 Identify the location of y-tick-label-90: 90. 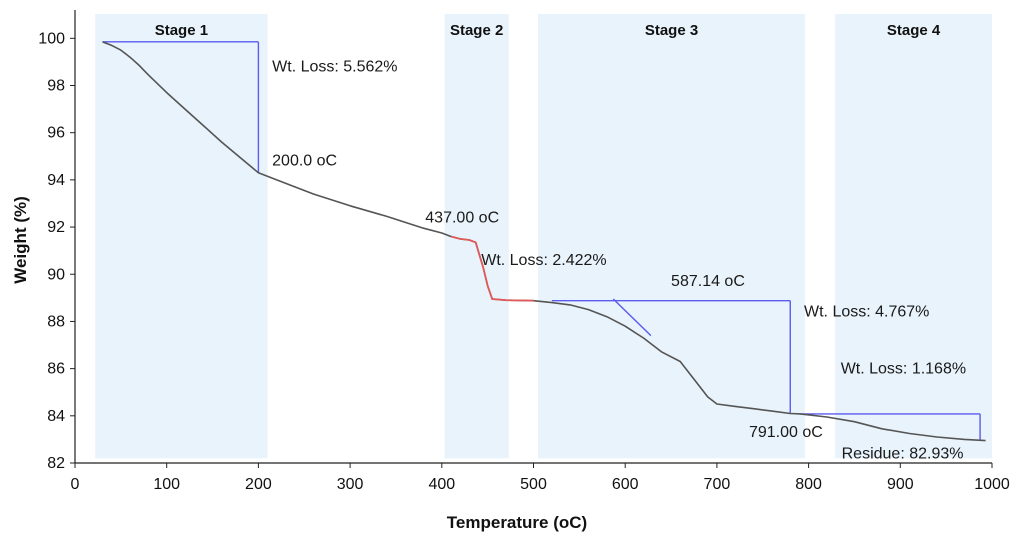
(56, 274).